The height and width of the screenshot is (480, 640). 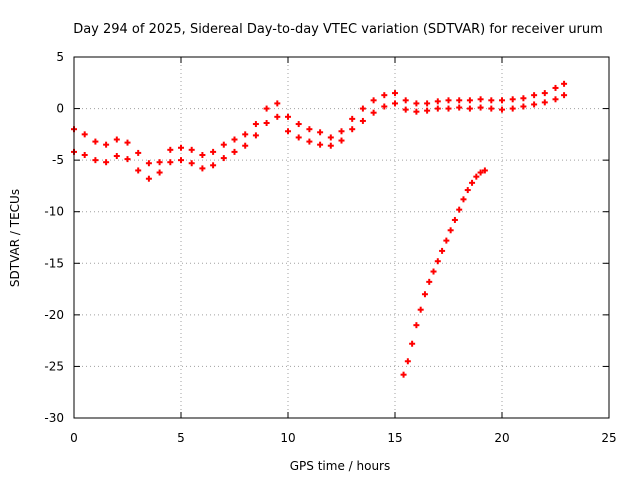 What do you see at coordinates (394, 438) in the screenshot?
I see `x-tick-label: 15` at bounding box center [394, 438].